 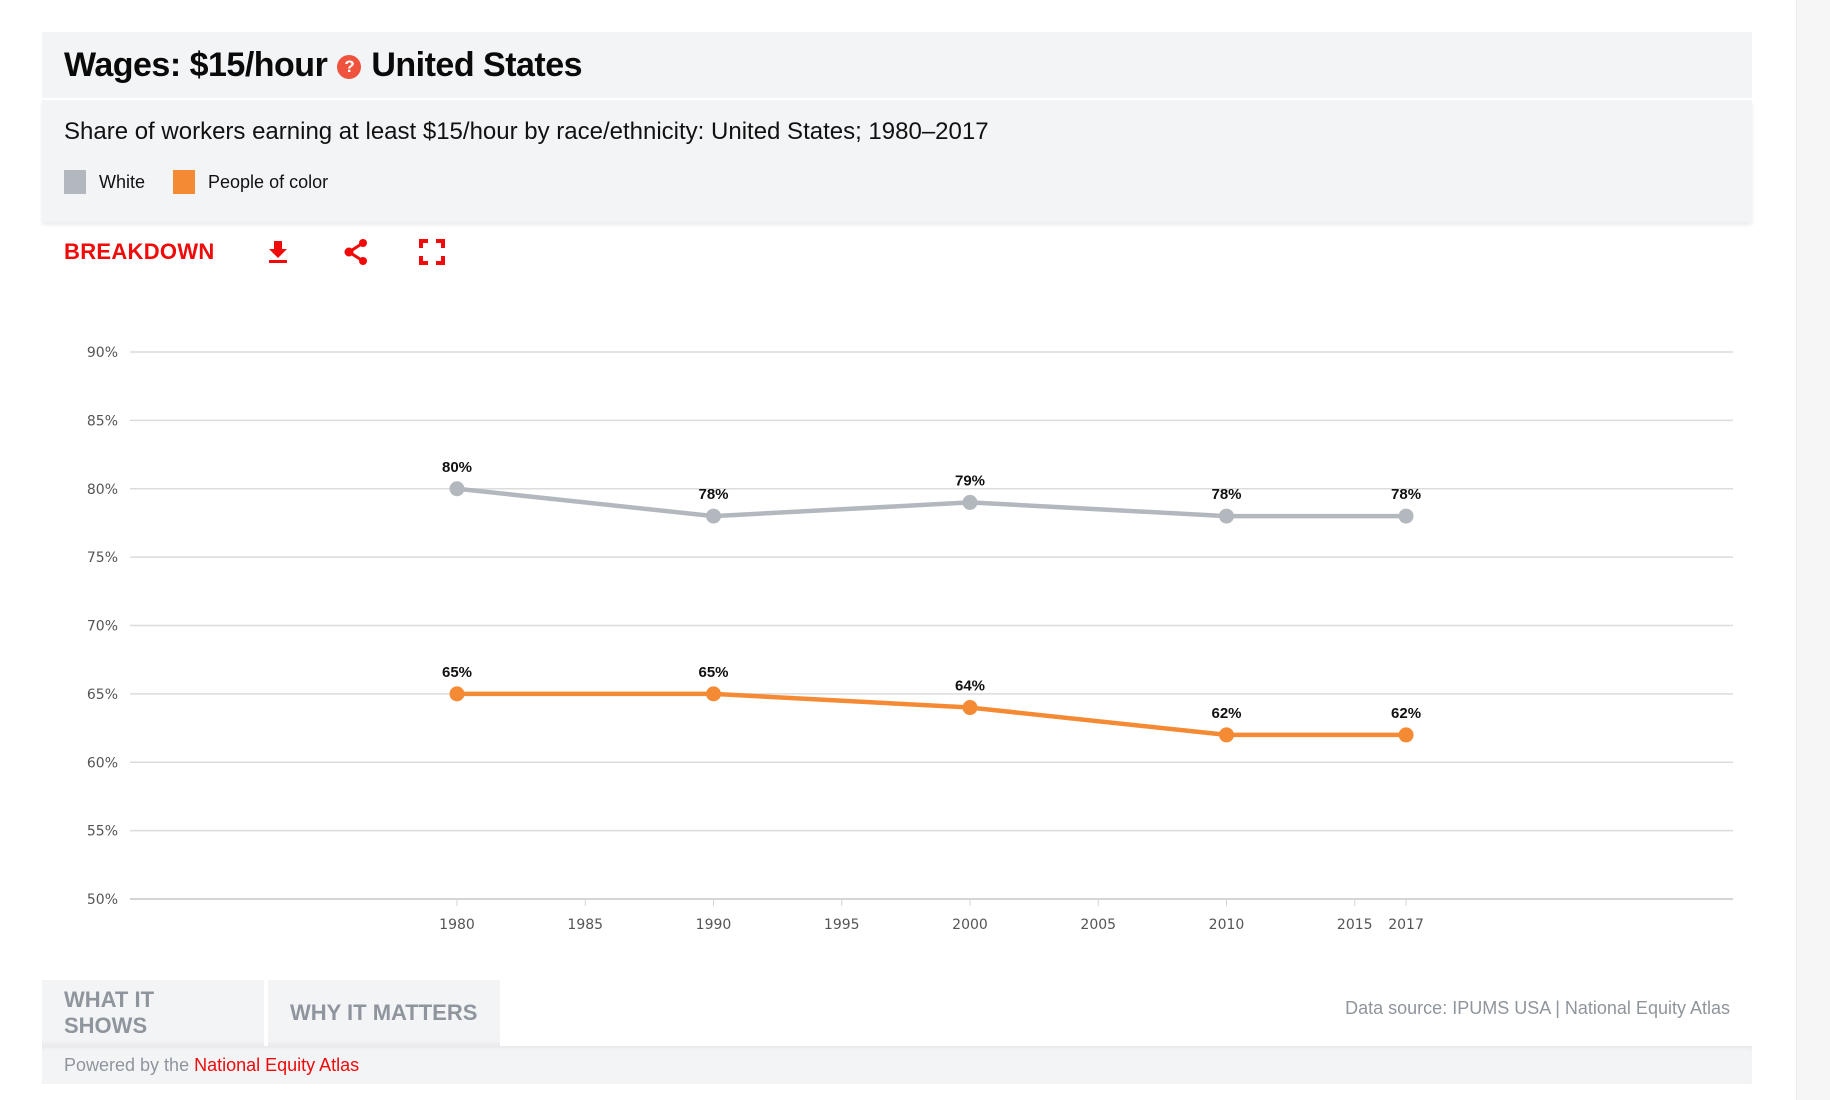 What do you see at coordinates (268, 181) in the screenshot?
I see `legend-label: People of color` at bounding box center [268, 181].